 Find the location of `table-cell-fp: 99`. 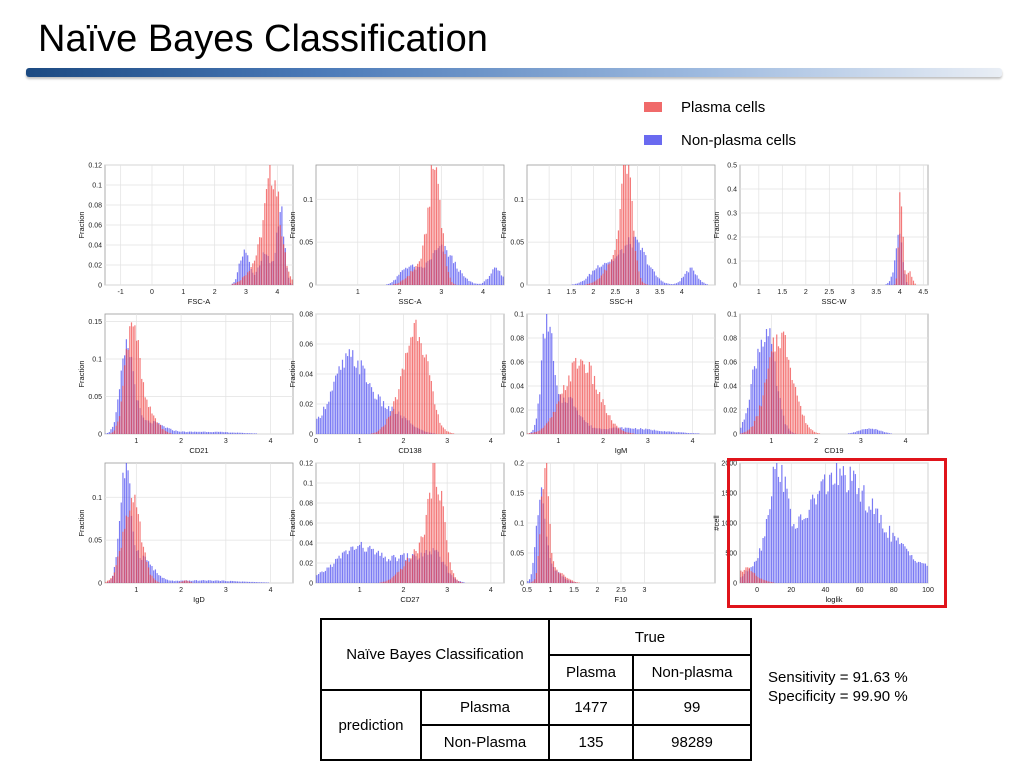

table-cell-fp: 99 is located at coordinates (692, 707).